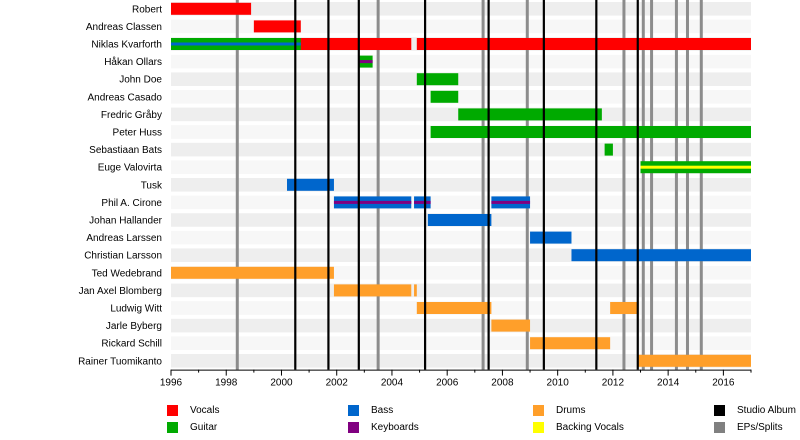 Image resolution: width=800 pixels, height=440 pixels. Describe the element at coordinates (133, 62) in the screenshot. I see `member-label-hakan-ollars: Håkan Ollars` at that location.